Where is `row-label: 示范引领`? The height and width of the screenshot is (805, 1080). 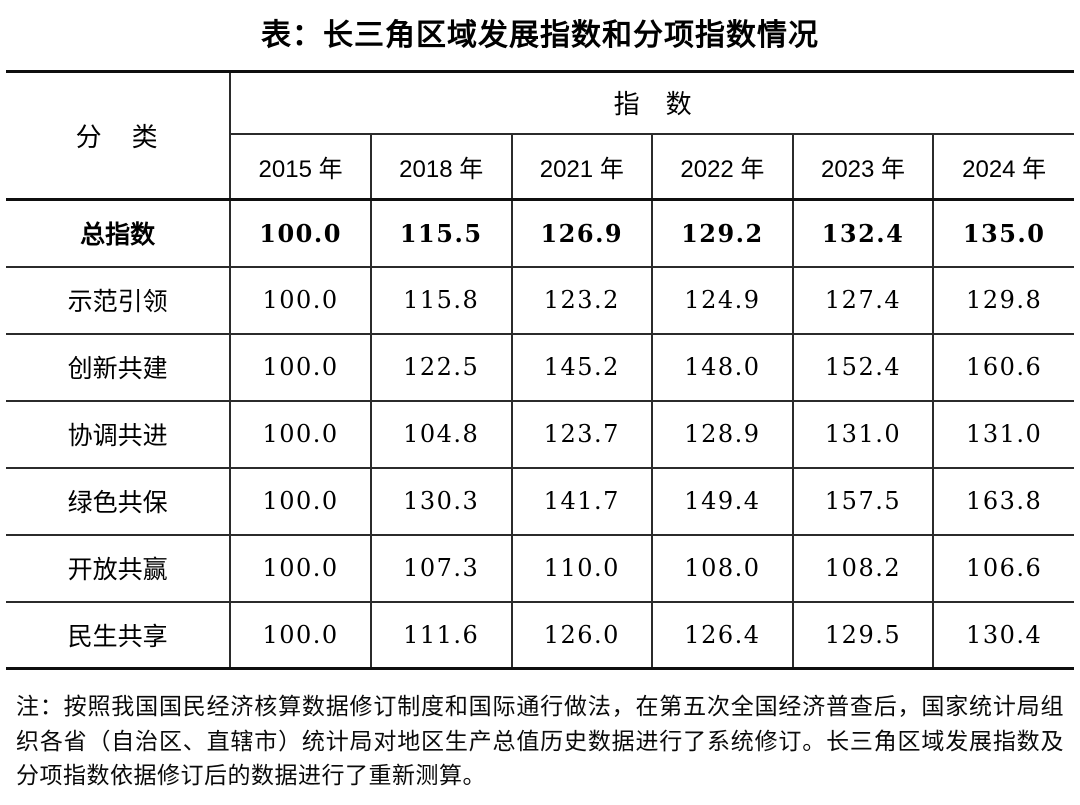 row-label: 示范引领 is located at coordinates (119, 300).